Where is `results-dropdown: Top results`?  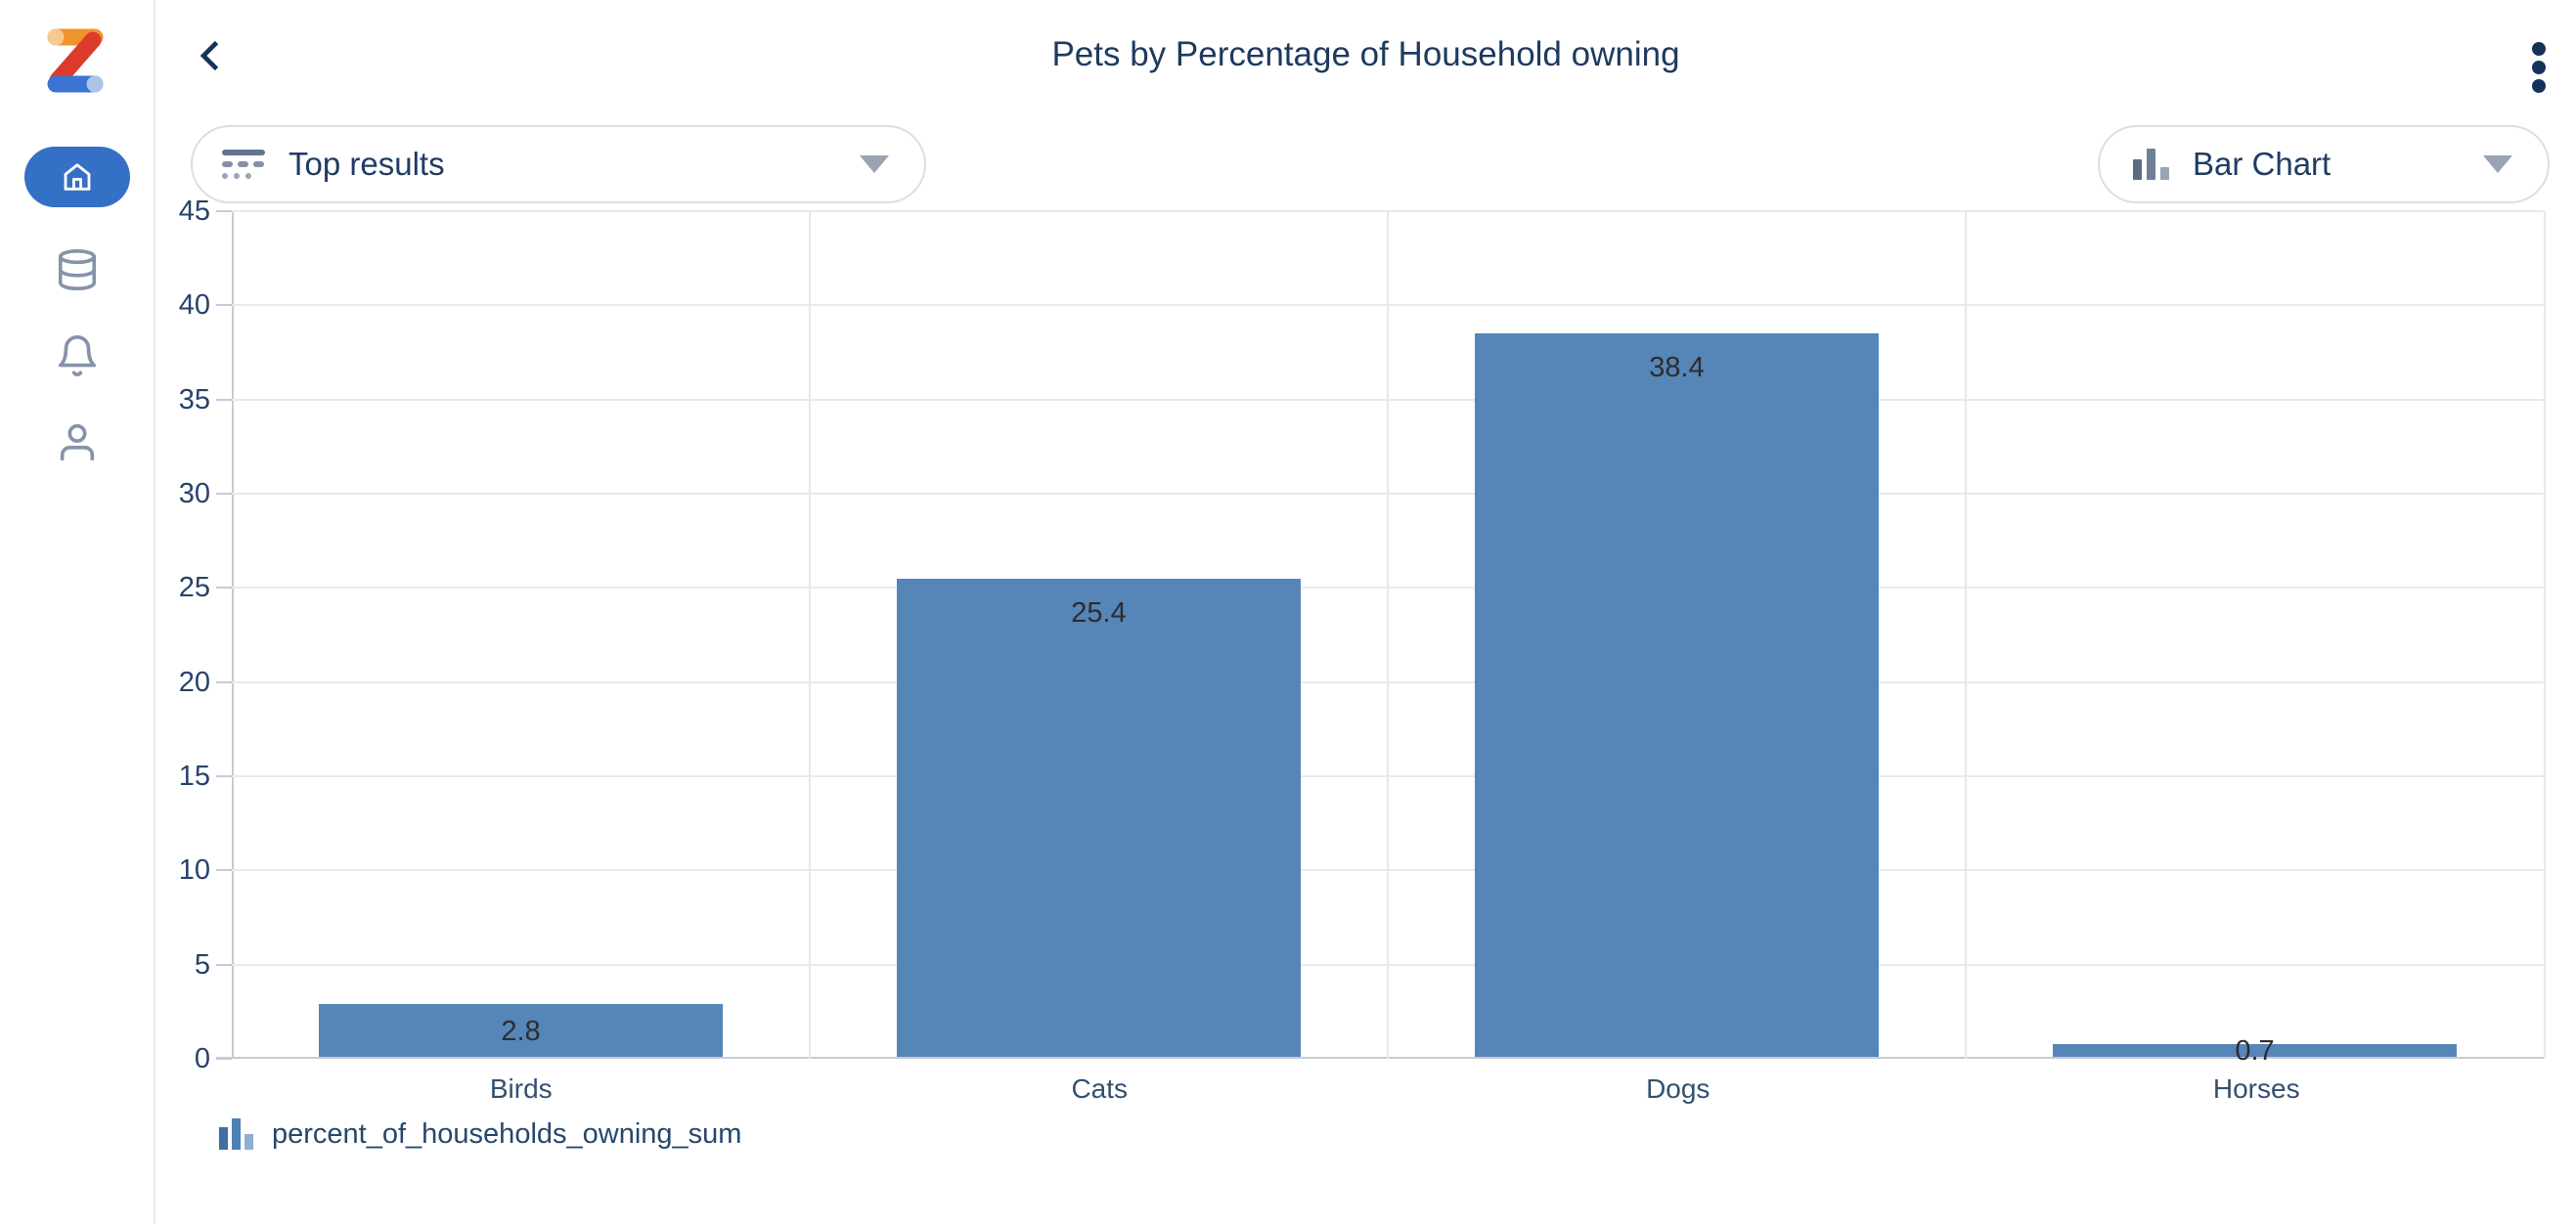
results-dropdown: Top results is located at coordinates (558, 164).